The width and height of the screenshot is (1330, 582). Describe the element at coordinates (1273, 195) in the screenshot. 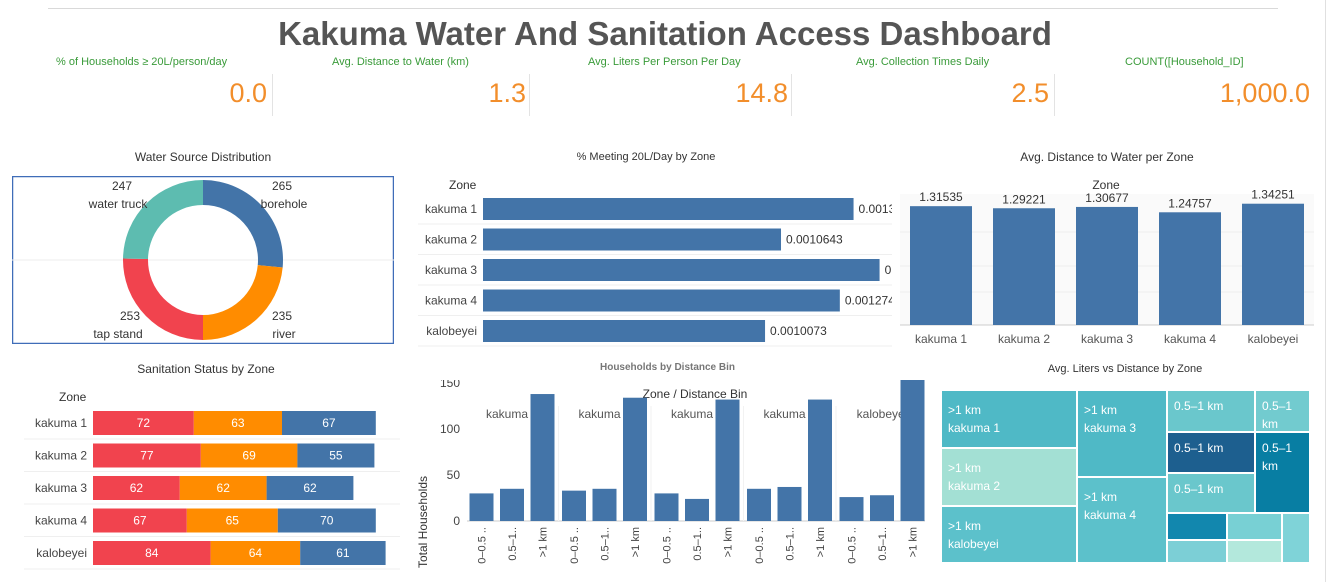

I see `data-label: 1.34251` at that location.